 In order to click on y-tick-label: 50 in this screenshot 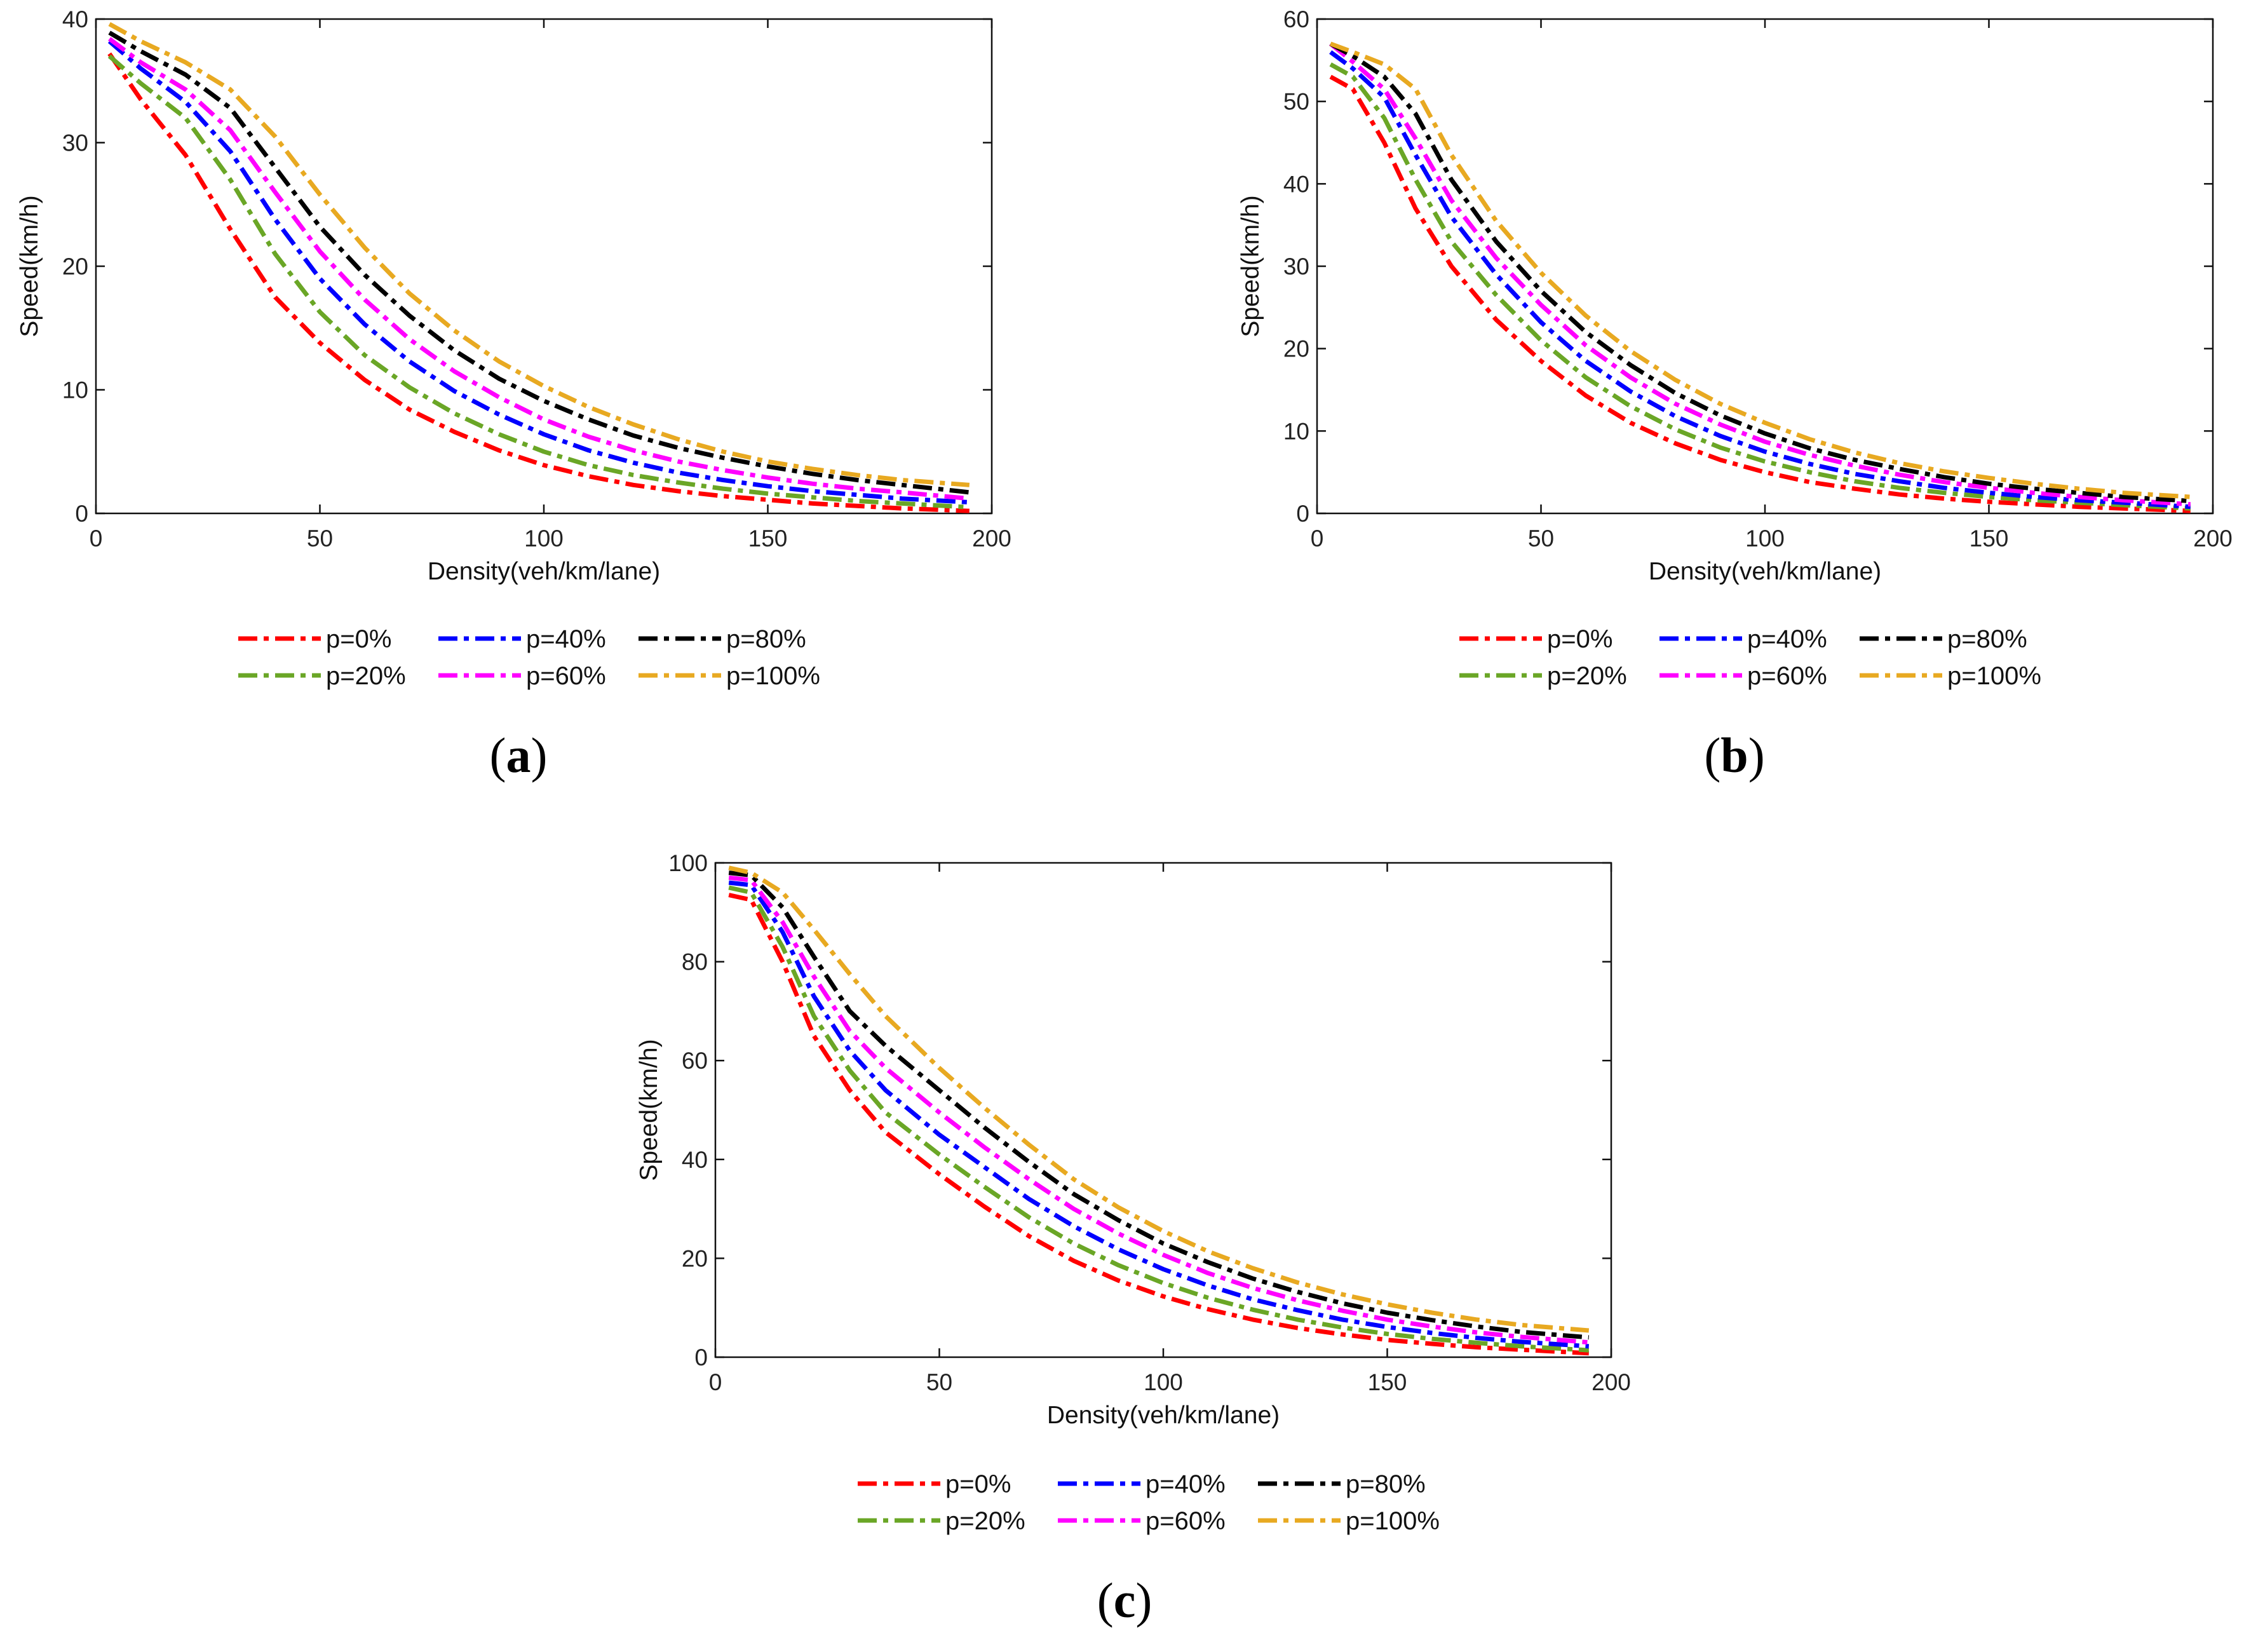, I will do `click(1296, 102)`.